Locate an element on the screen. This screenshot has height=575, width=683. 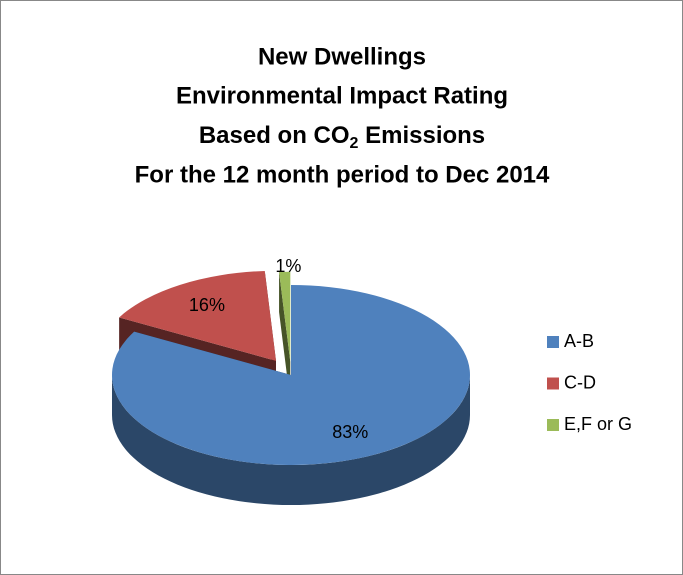
slice-wall is located at coordinates (291, 440).